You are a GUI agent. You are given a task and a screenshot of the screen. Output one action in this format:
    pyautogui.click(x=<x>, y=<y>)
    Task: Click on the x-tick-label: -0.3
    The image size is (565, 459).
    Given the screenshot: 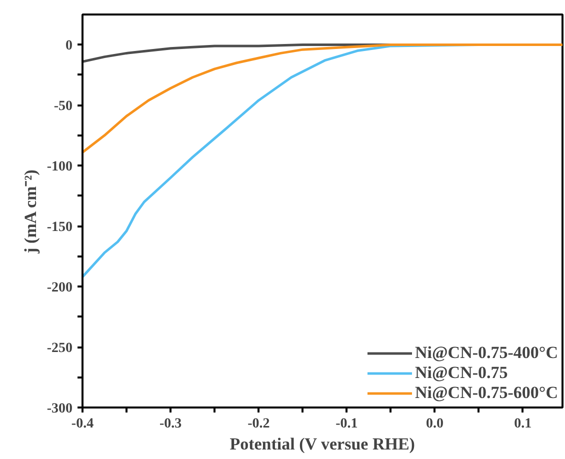 What is the action you would take?
    pyautogui.click(x=170, y=424)
    